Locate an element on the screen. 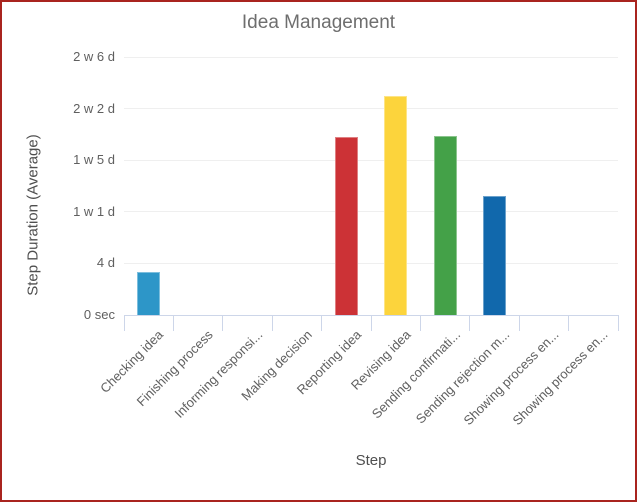  bar-sending-rejection-m is located at coordinates (494, 255).